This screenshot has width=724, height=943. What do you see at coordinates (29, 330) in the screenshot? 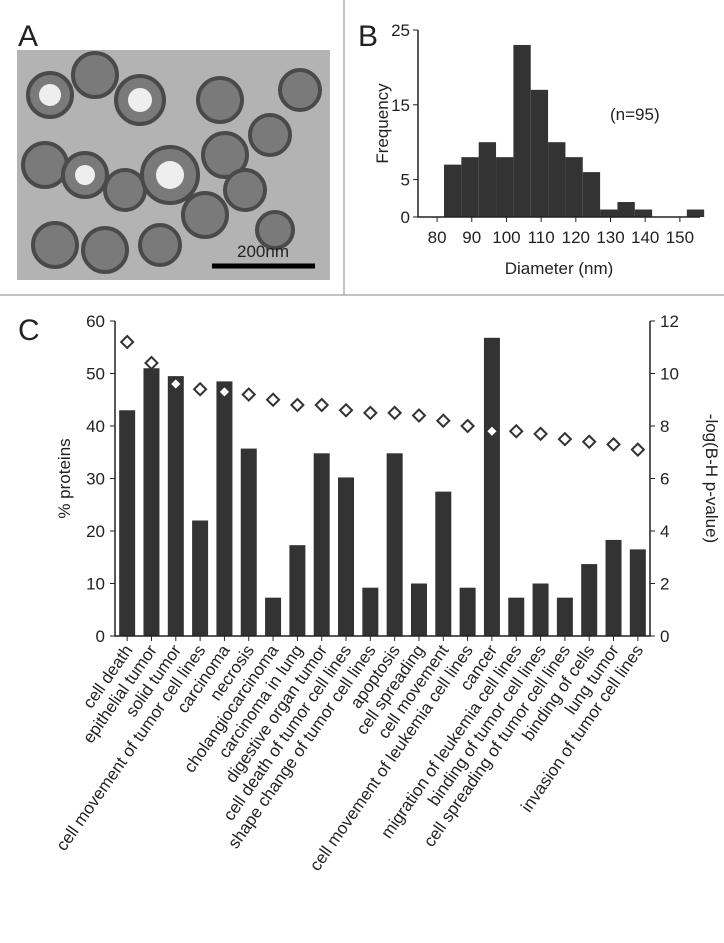
I see `panel-label: C` at bounding box center [29, 330].